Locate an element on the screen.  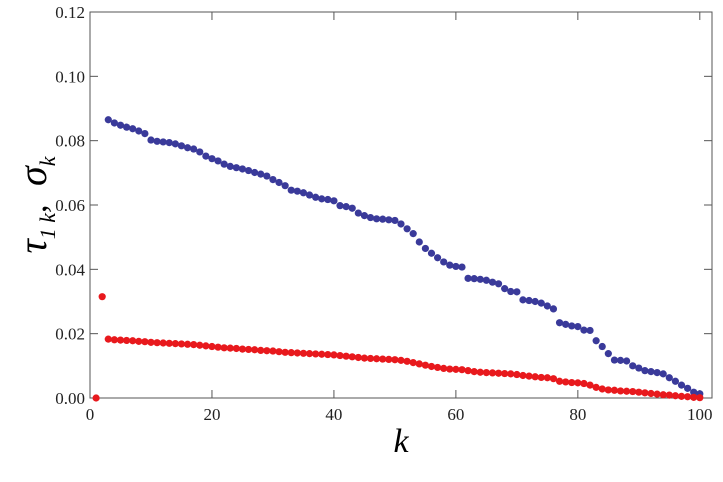
y-axis-title-tau-sub: 1 k is located at coordinates (47, 226).